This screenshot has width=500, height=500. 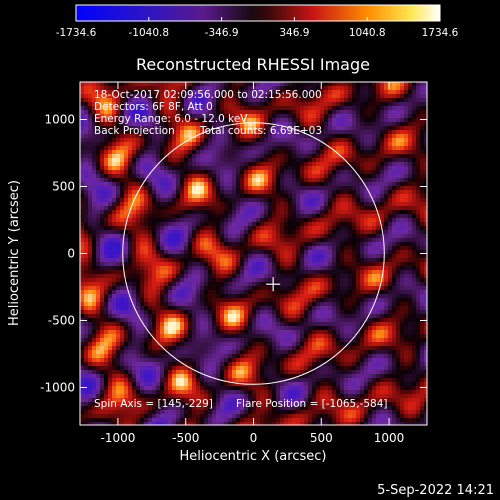 I want to click on x-axis-label: Heliocentric X (arcsec), so click(x=253, y=456).